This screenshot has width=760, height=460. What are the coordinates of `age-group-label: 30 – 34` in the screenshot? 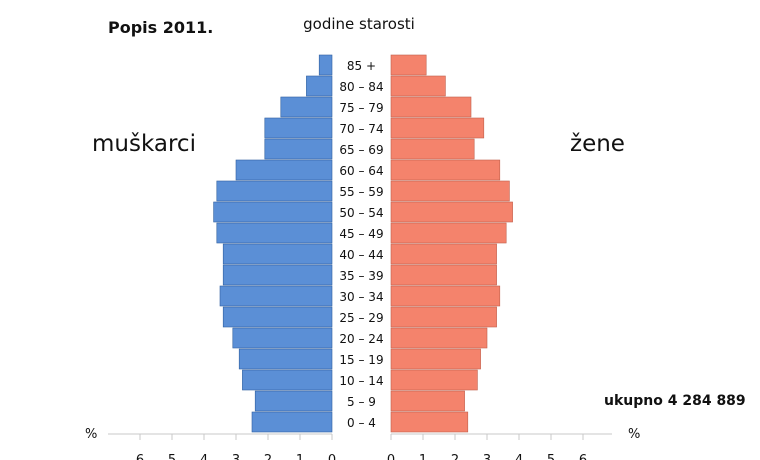 It's located at (361, 297).